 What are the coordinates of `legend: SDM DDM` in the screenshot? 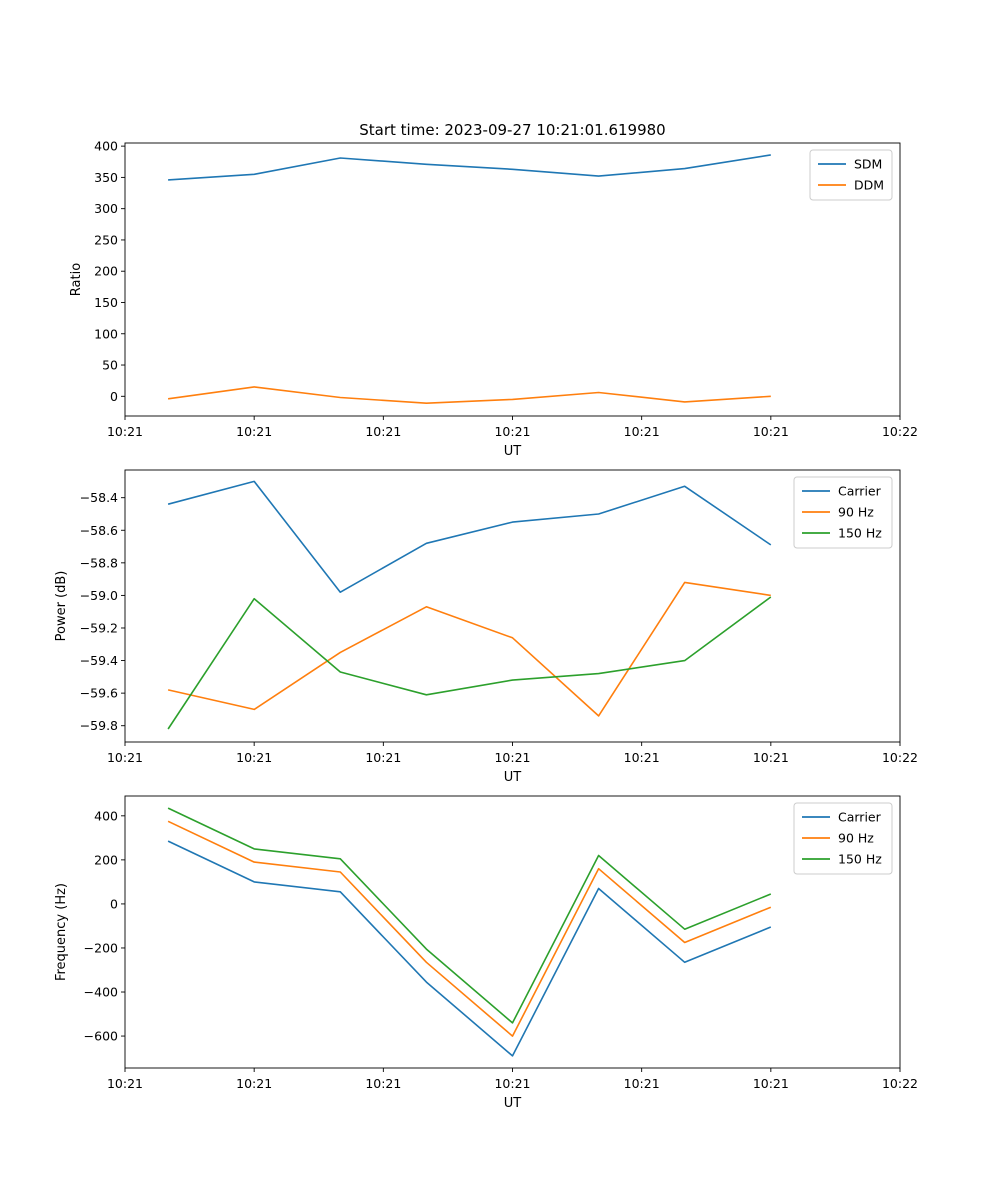 It's located at (851, 175).